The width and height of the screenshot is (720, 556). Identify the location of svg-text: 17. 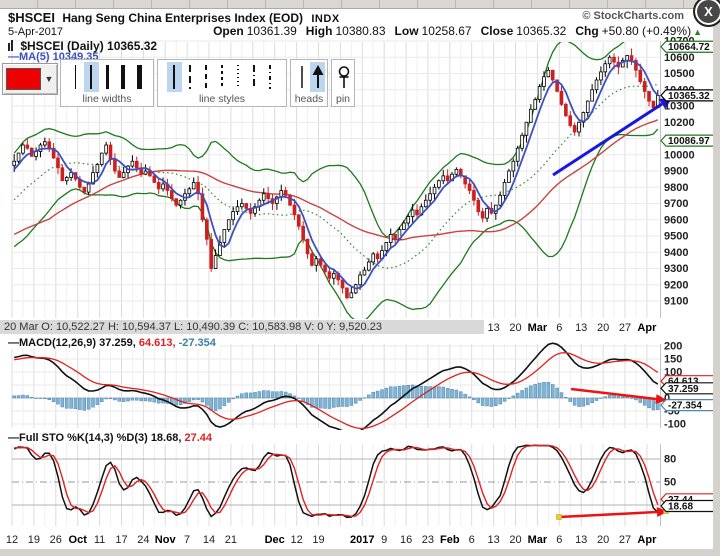
(121, 540).